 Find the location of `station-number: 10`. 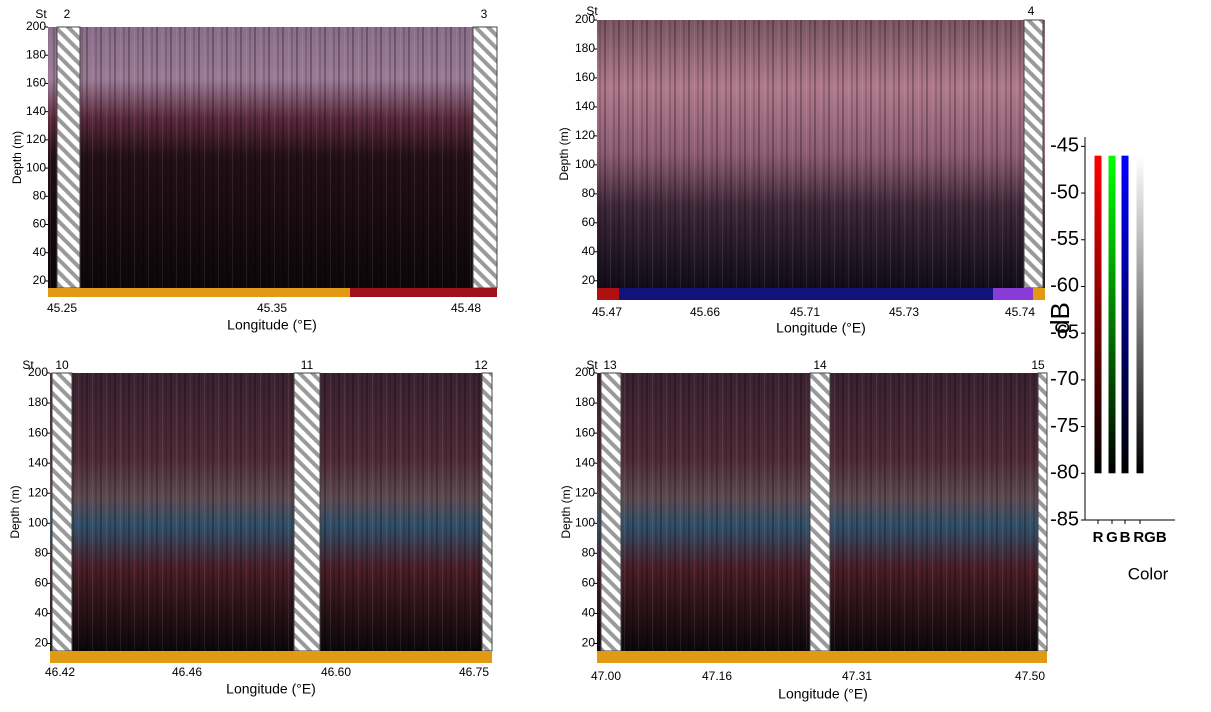

station-number: 10 is located at coordinates (62, 365).